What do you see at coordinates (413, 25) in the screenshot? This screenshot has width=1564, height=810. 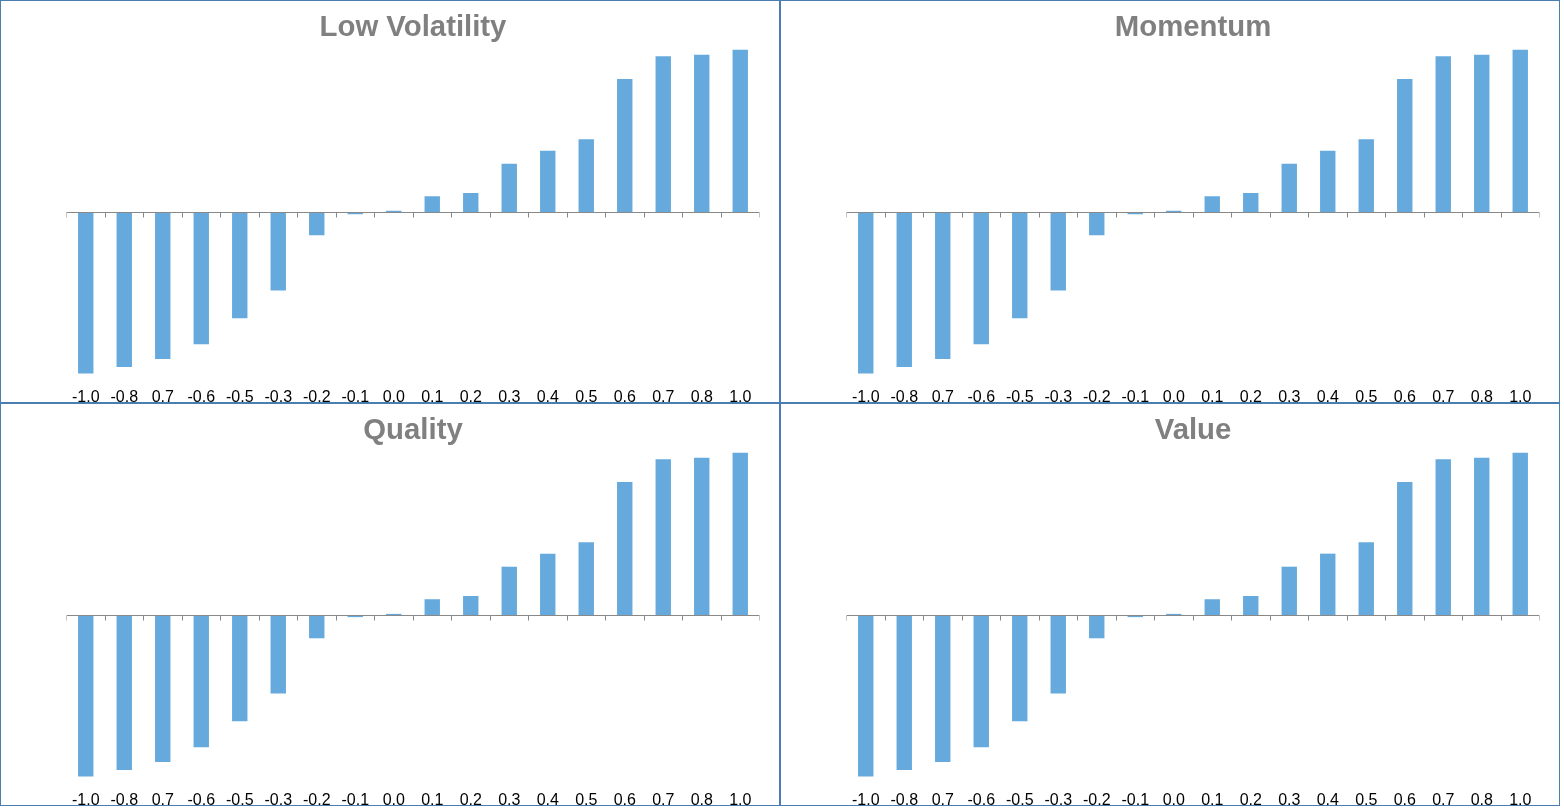 I see `chart-title: Low Volatility` at bounding box center [413, 25].